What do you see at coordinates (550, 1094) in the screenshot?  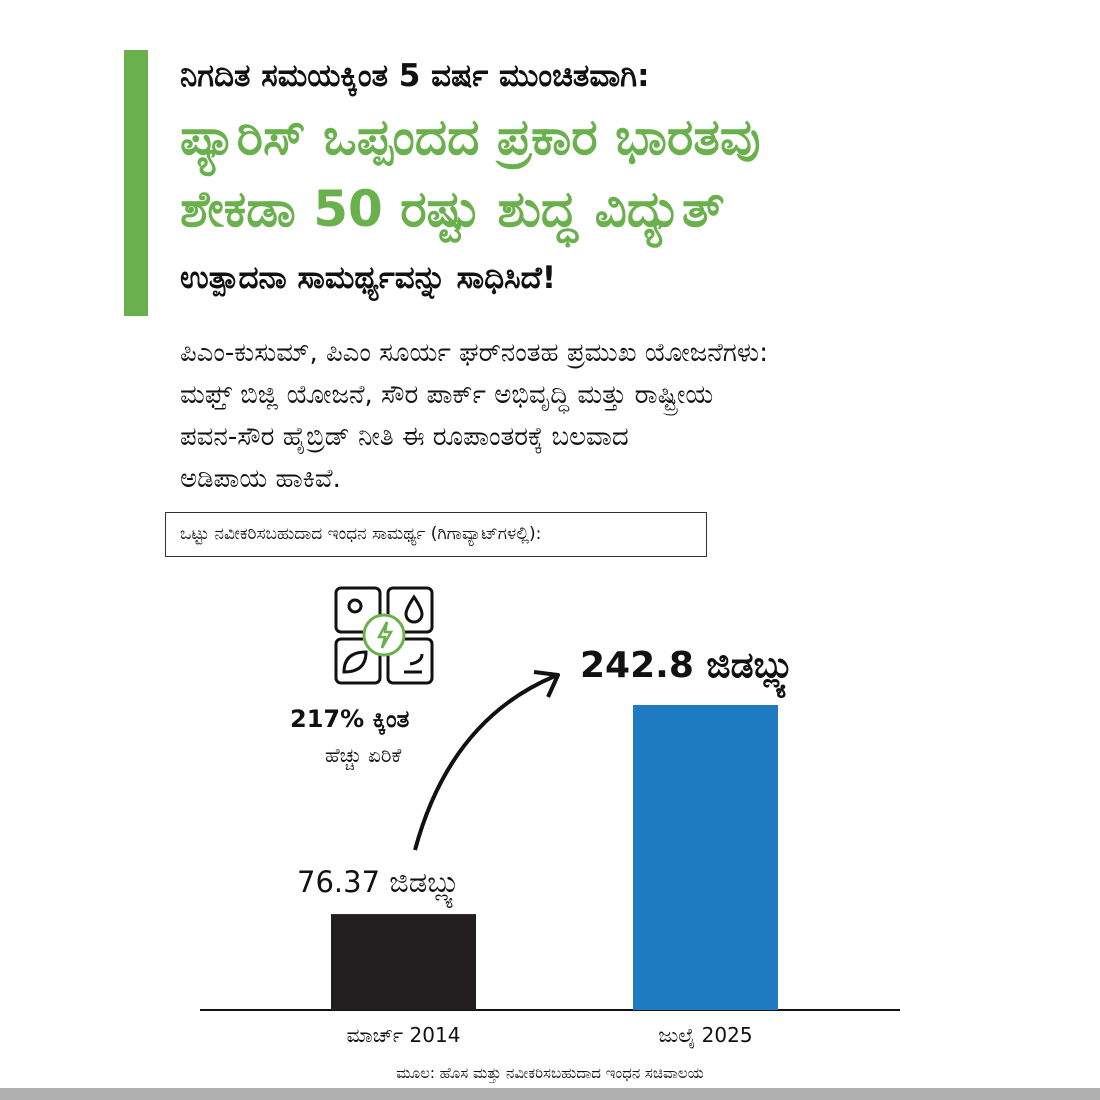 I see `footer-bar` at bounding box center [550, 1094].